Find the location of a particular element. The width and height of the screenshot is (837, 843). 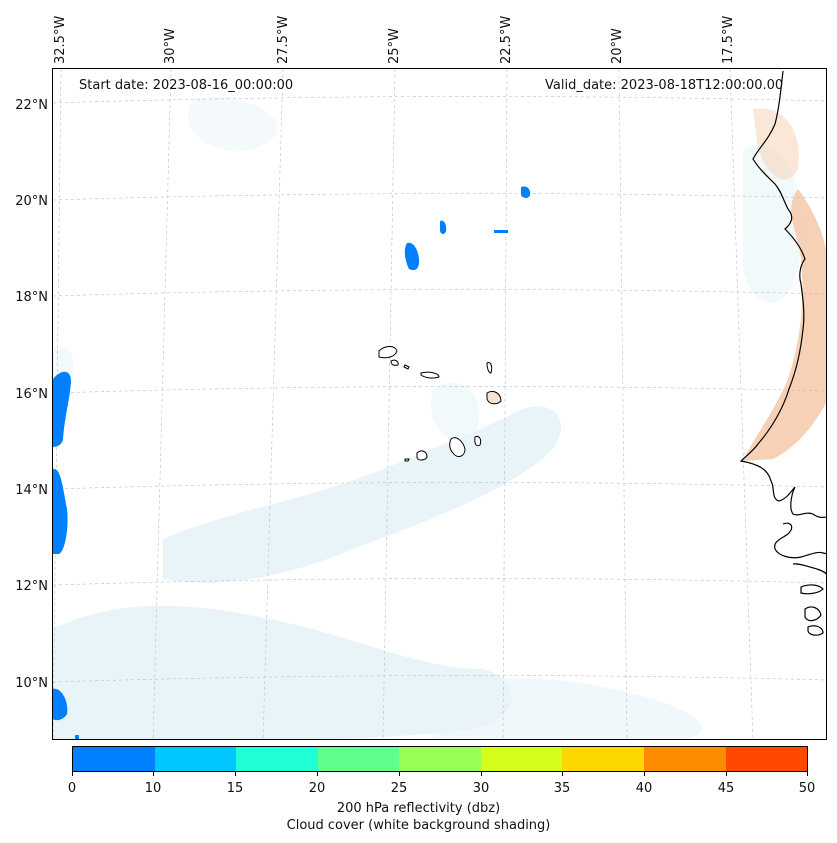

colorbar-tick-label: 30 is located at coordinates (481, 788).